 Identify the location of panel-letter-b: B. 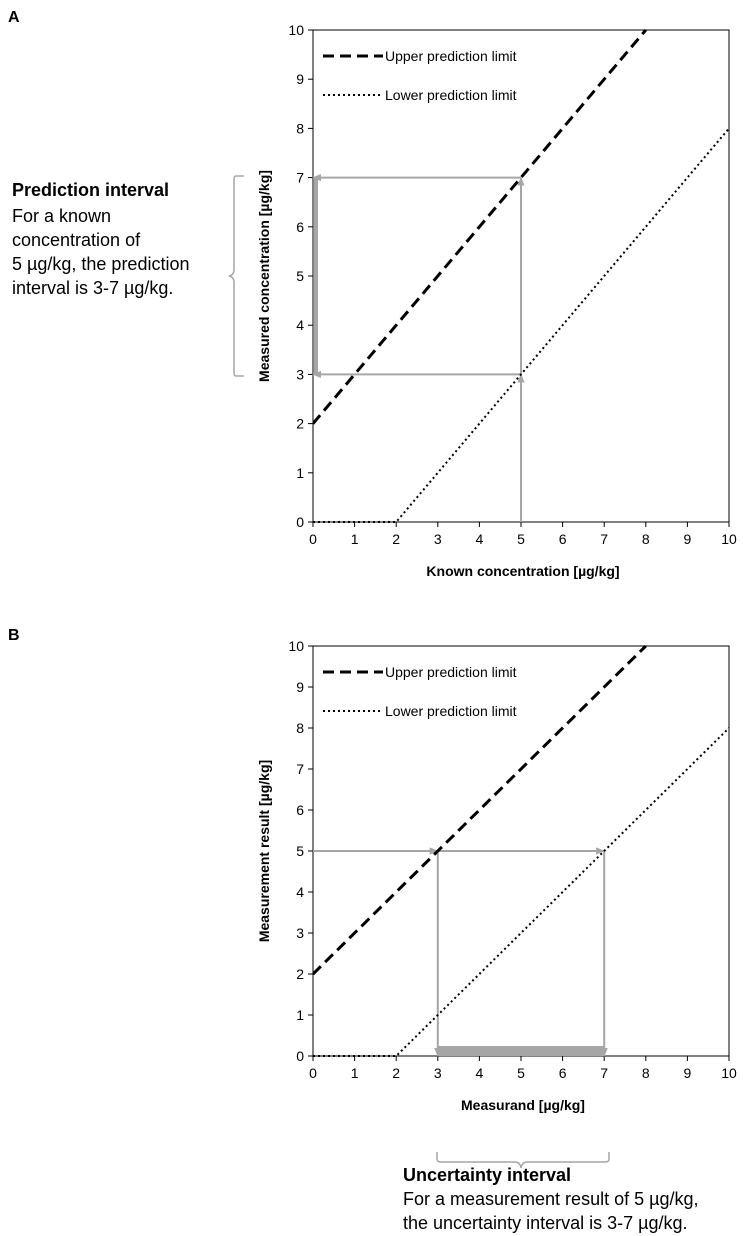
(14, 635).